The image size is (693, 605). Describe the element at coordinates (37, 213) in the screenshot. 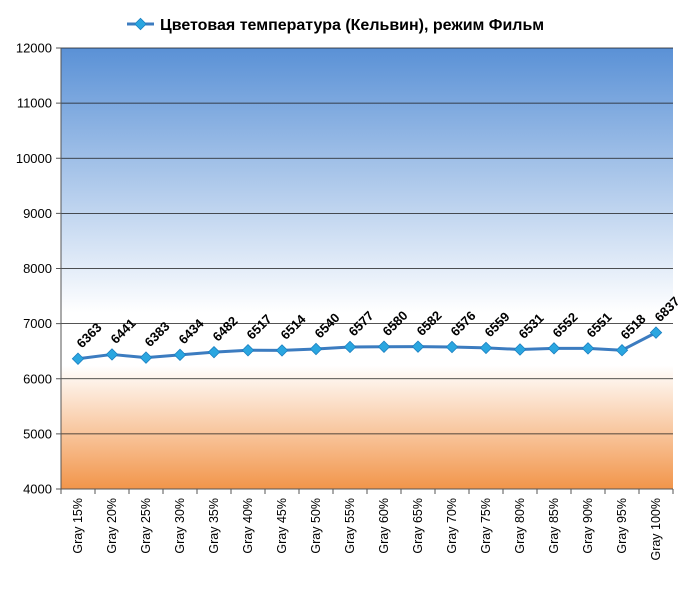

I see `y-tick-label: 9000` at that location.